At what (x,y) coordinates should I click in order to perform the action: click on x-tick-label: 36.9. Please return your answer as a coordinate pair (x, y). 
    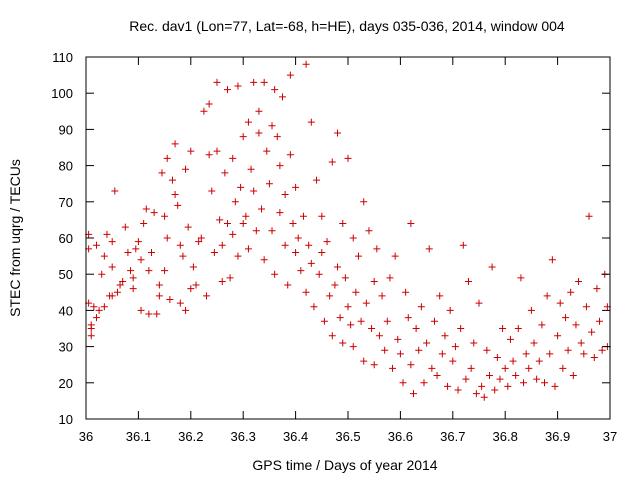
    Looking at the image, I should click on (557, 436).